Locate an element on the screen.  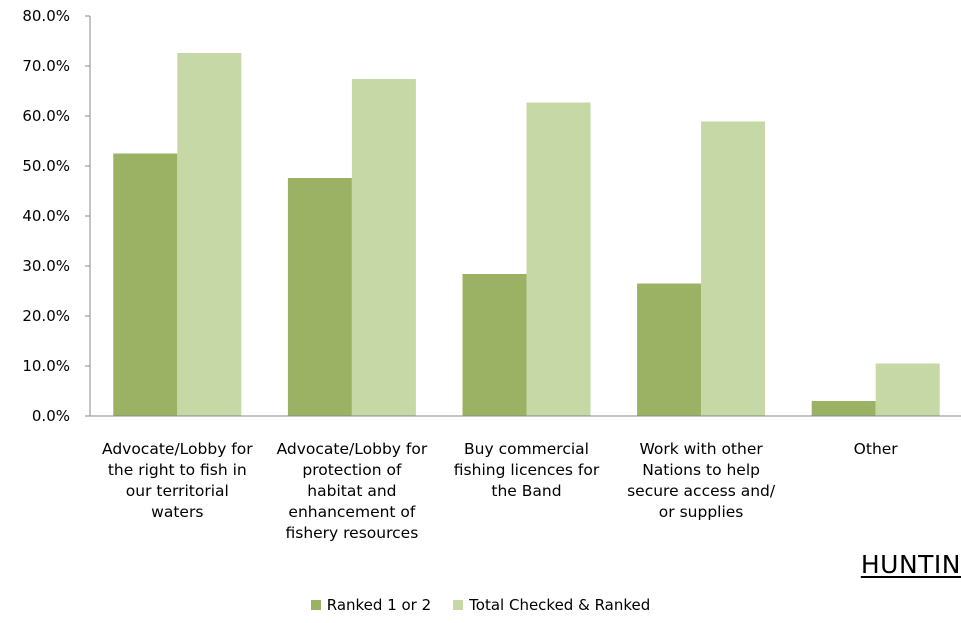
x-category-label-line: Buy commercial is located at coordinates (526, 449).